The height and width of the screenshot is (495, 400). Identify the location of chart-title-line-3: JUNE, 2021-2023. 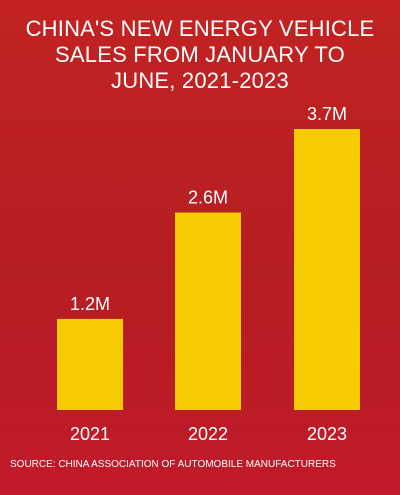
(200, 80).